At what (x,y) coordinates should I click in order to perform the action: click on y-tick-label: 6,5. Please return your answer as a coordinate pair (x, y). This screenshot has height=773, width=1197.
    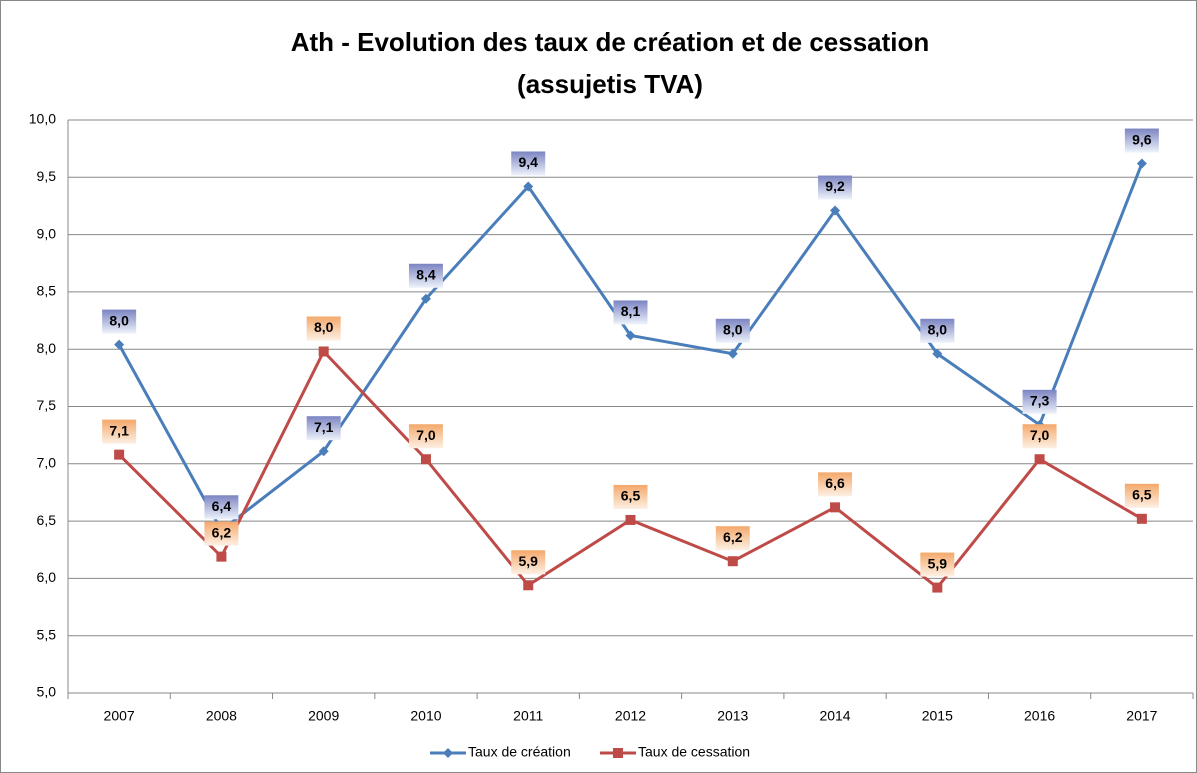
    Looking at the image, I should click on (47, 520).